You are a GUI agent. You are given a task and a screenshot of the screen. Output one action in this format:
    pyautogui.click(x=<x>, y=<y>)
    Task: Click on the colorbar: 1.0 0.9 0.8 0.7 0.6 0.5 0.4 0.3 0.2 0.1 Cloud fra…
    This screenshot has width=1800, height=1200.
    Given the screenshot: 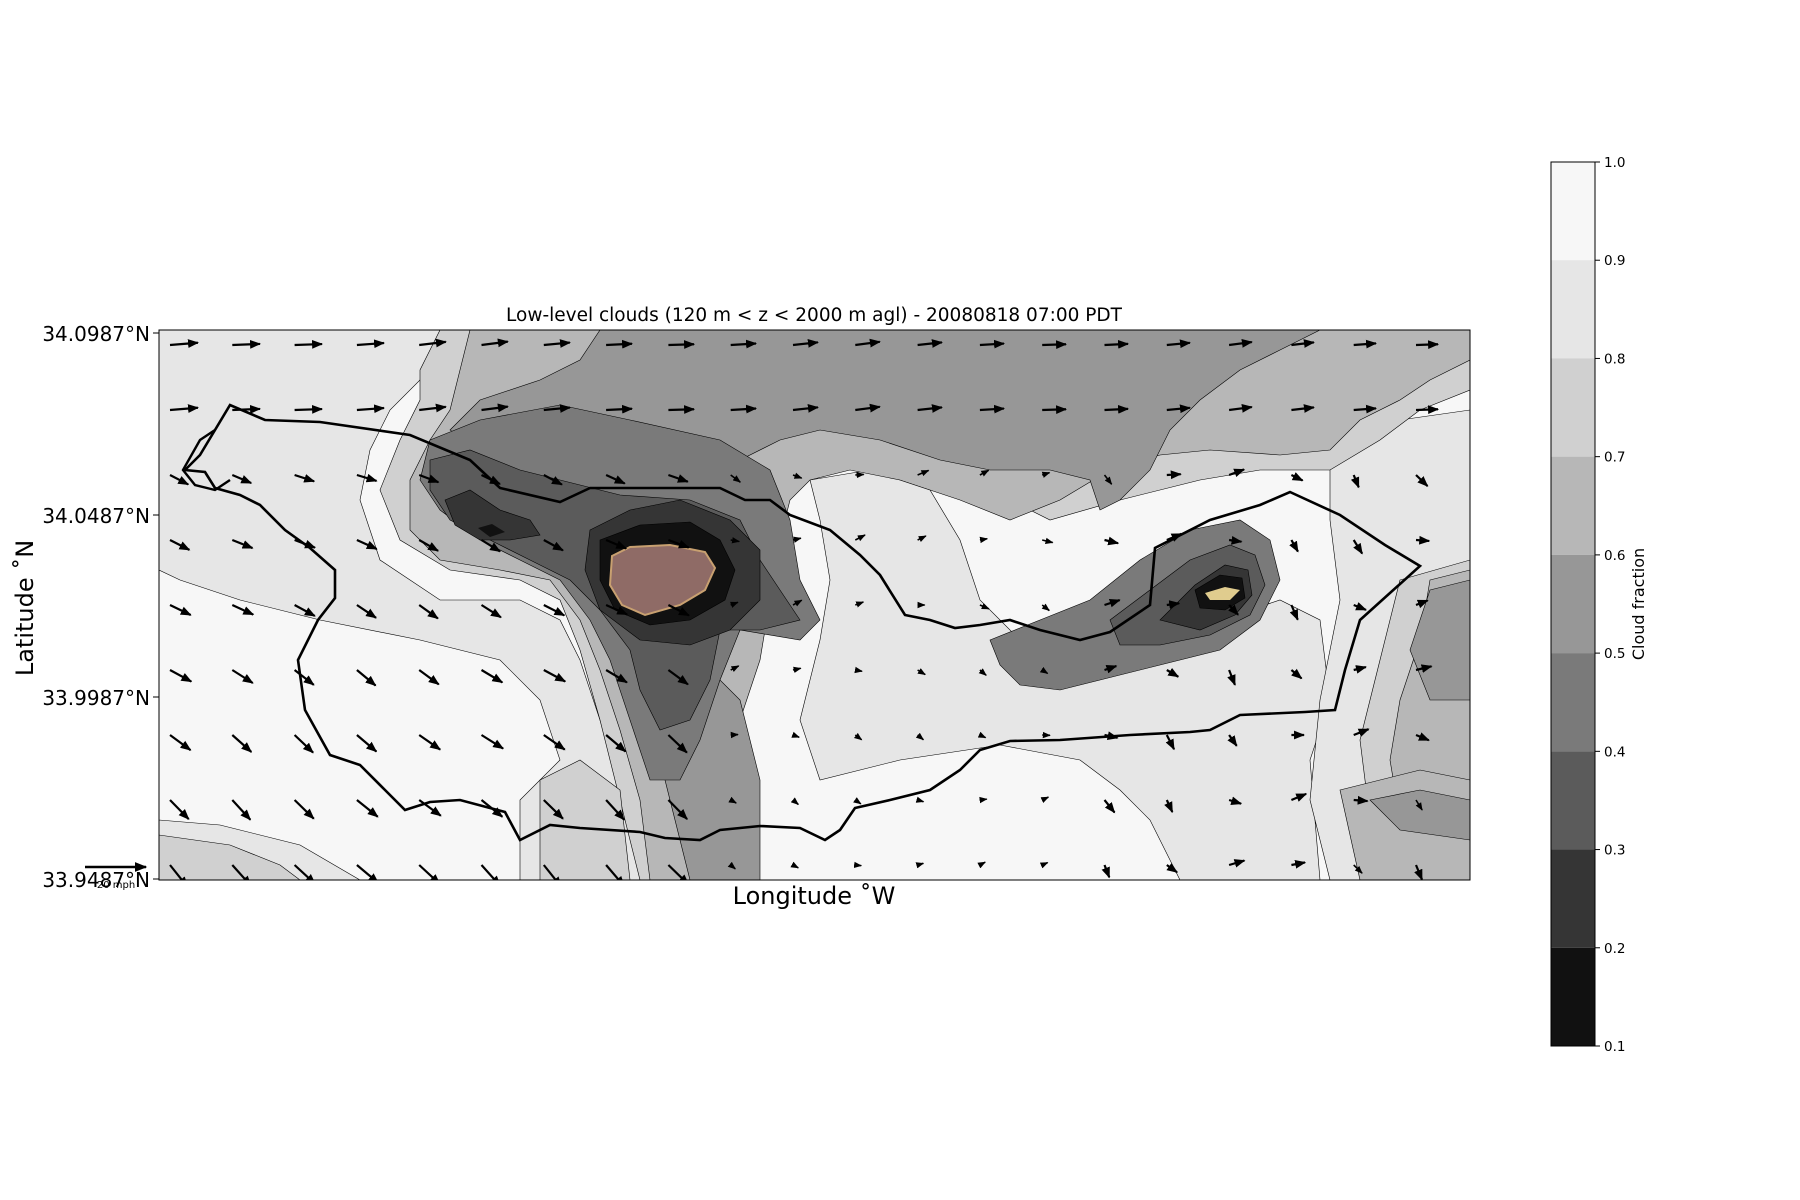 What is the action you would take?
    pyautogui.click(x=1599, y=605)
    